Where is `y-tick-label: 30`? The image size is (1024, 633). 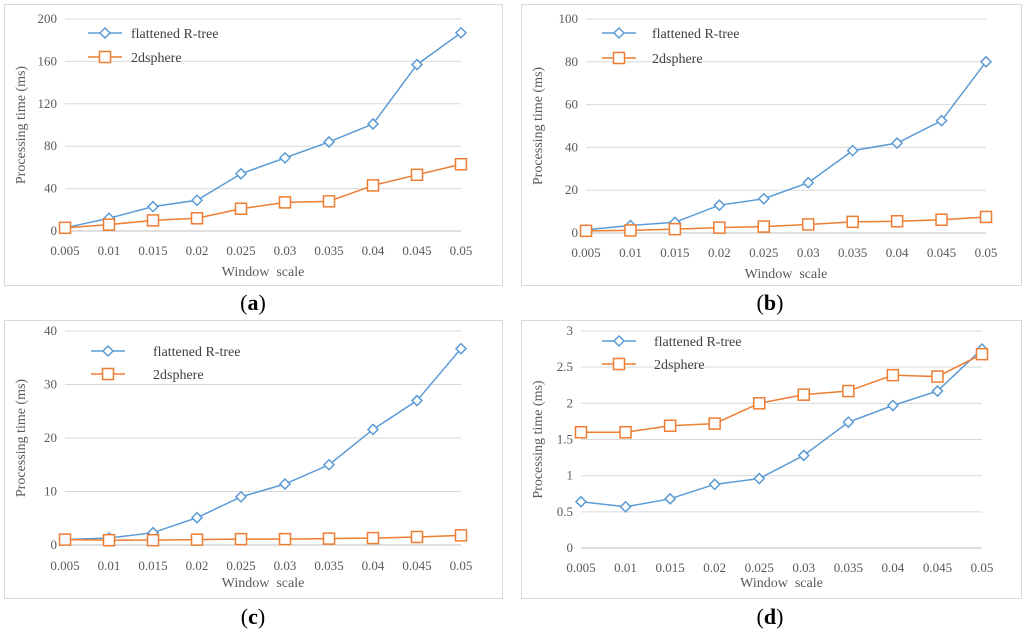
y-tick-label: 30 is located at coordinates (50, 384).